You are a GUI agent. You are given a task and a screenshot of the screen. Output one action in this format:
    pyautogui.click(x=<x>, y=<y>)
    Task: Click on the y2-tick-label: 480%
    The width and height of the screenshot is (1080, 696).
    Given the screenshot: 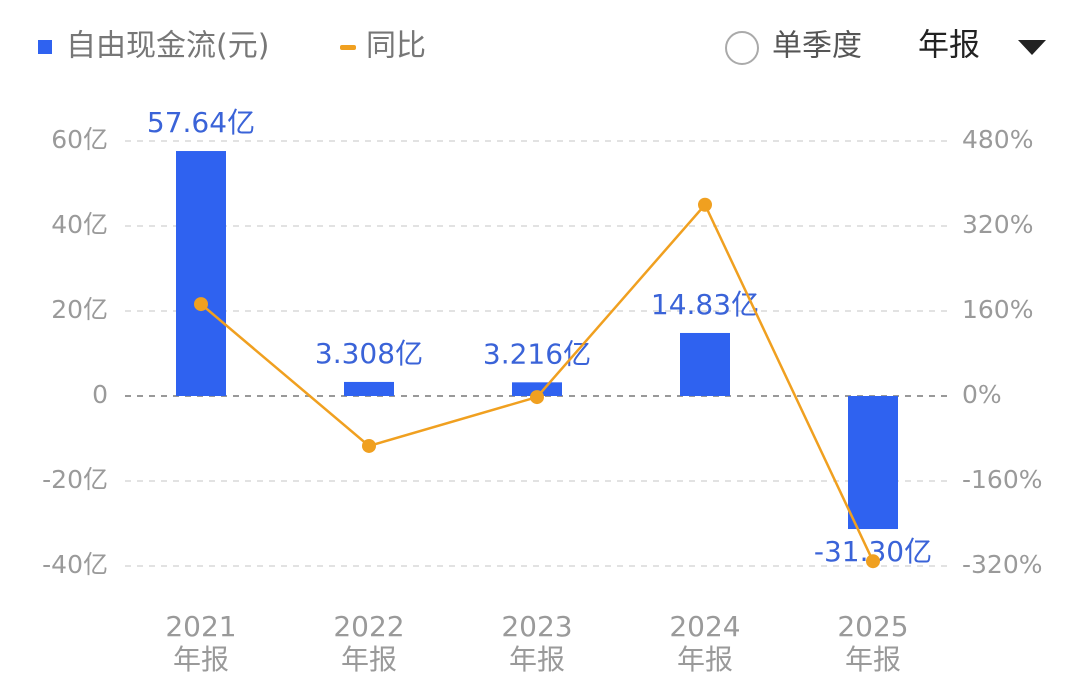 What is the action you would take?
    pyautogui.click(x=997, y=139)
    